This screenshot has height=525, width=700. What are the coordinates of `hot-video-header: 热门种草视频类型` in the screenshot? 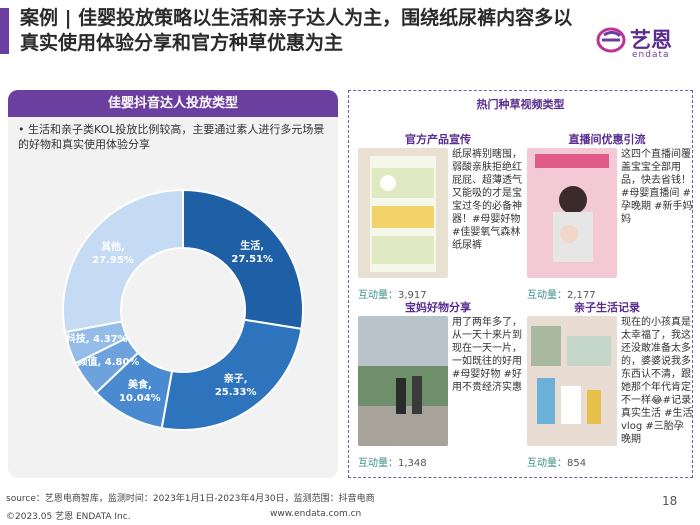 It's located at (520, 104).